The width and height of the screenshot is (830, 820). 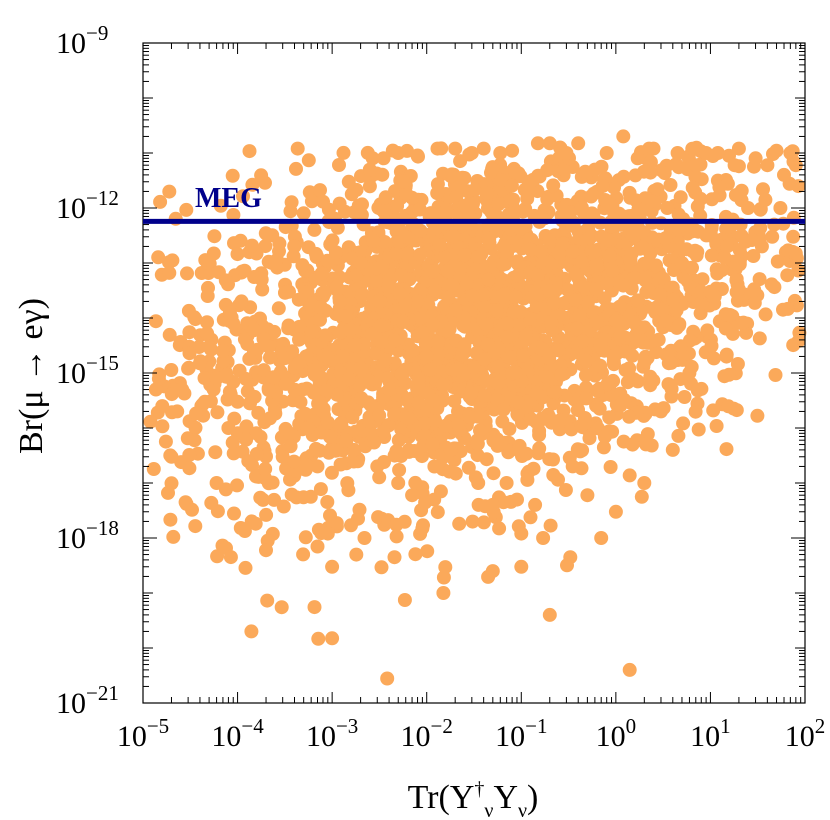 What do you see at coordinates (87, 535) in the screenshot?
I see `y-tick-label: 10−18` at bounding box center [87, 535].